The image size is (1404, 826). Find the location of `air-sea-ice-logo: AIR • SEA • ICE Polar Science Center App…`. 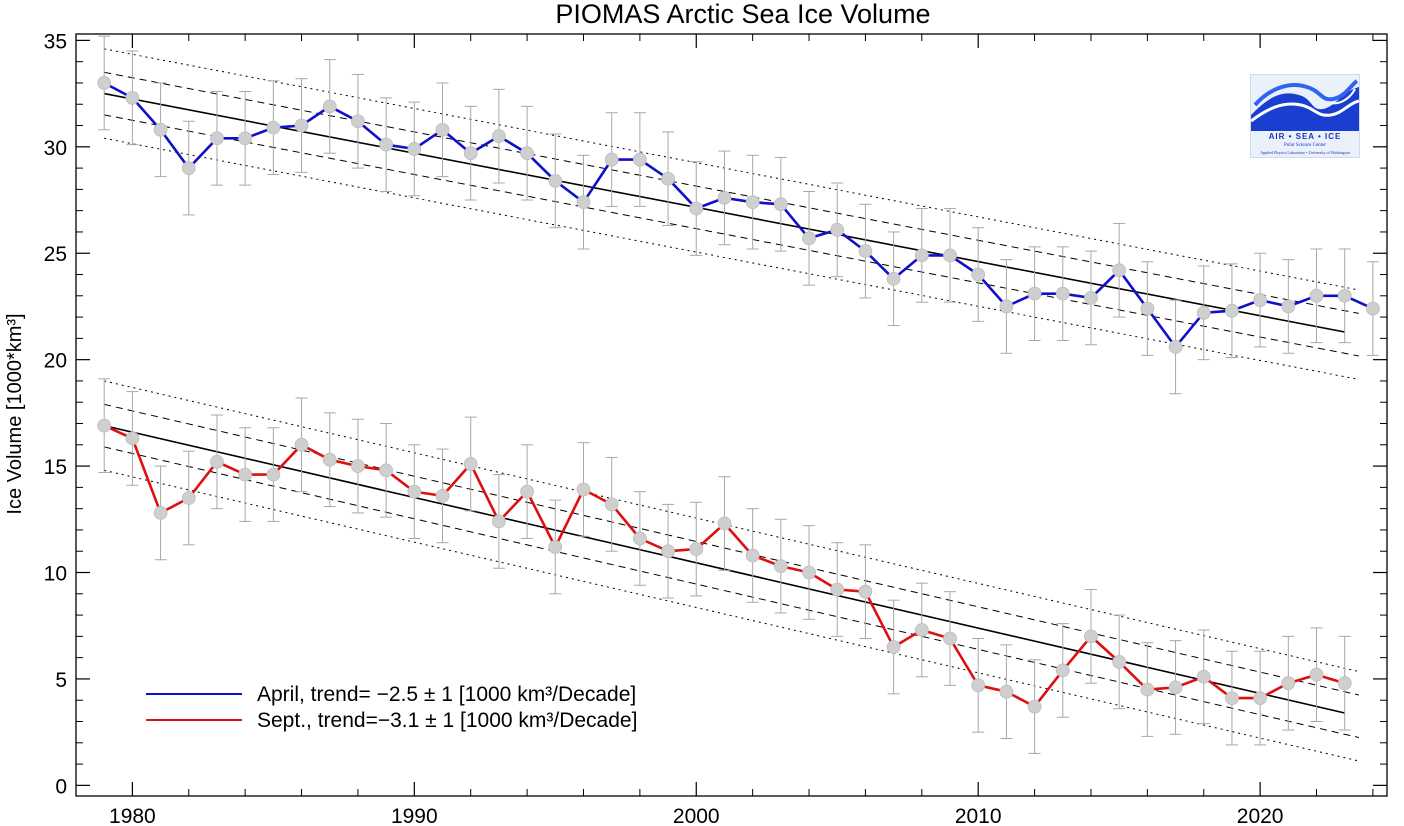

air-sea-ice-logo: AIR • SEA • ICE Polar Science Center App… is located at coordinates (1305, 116).